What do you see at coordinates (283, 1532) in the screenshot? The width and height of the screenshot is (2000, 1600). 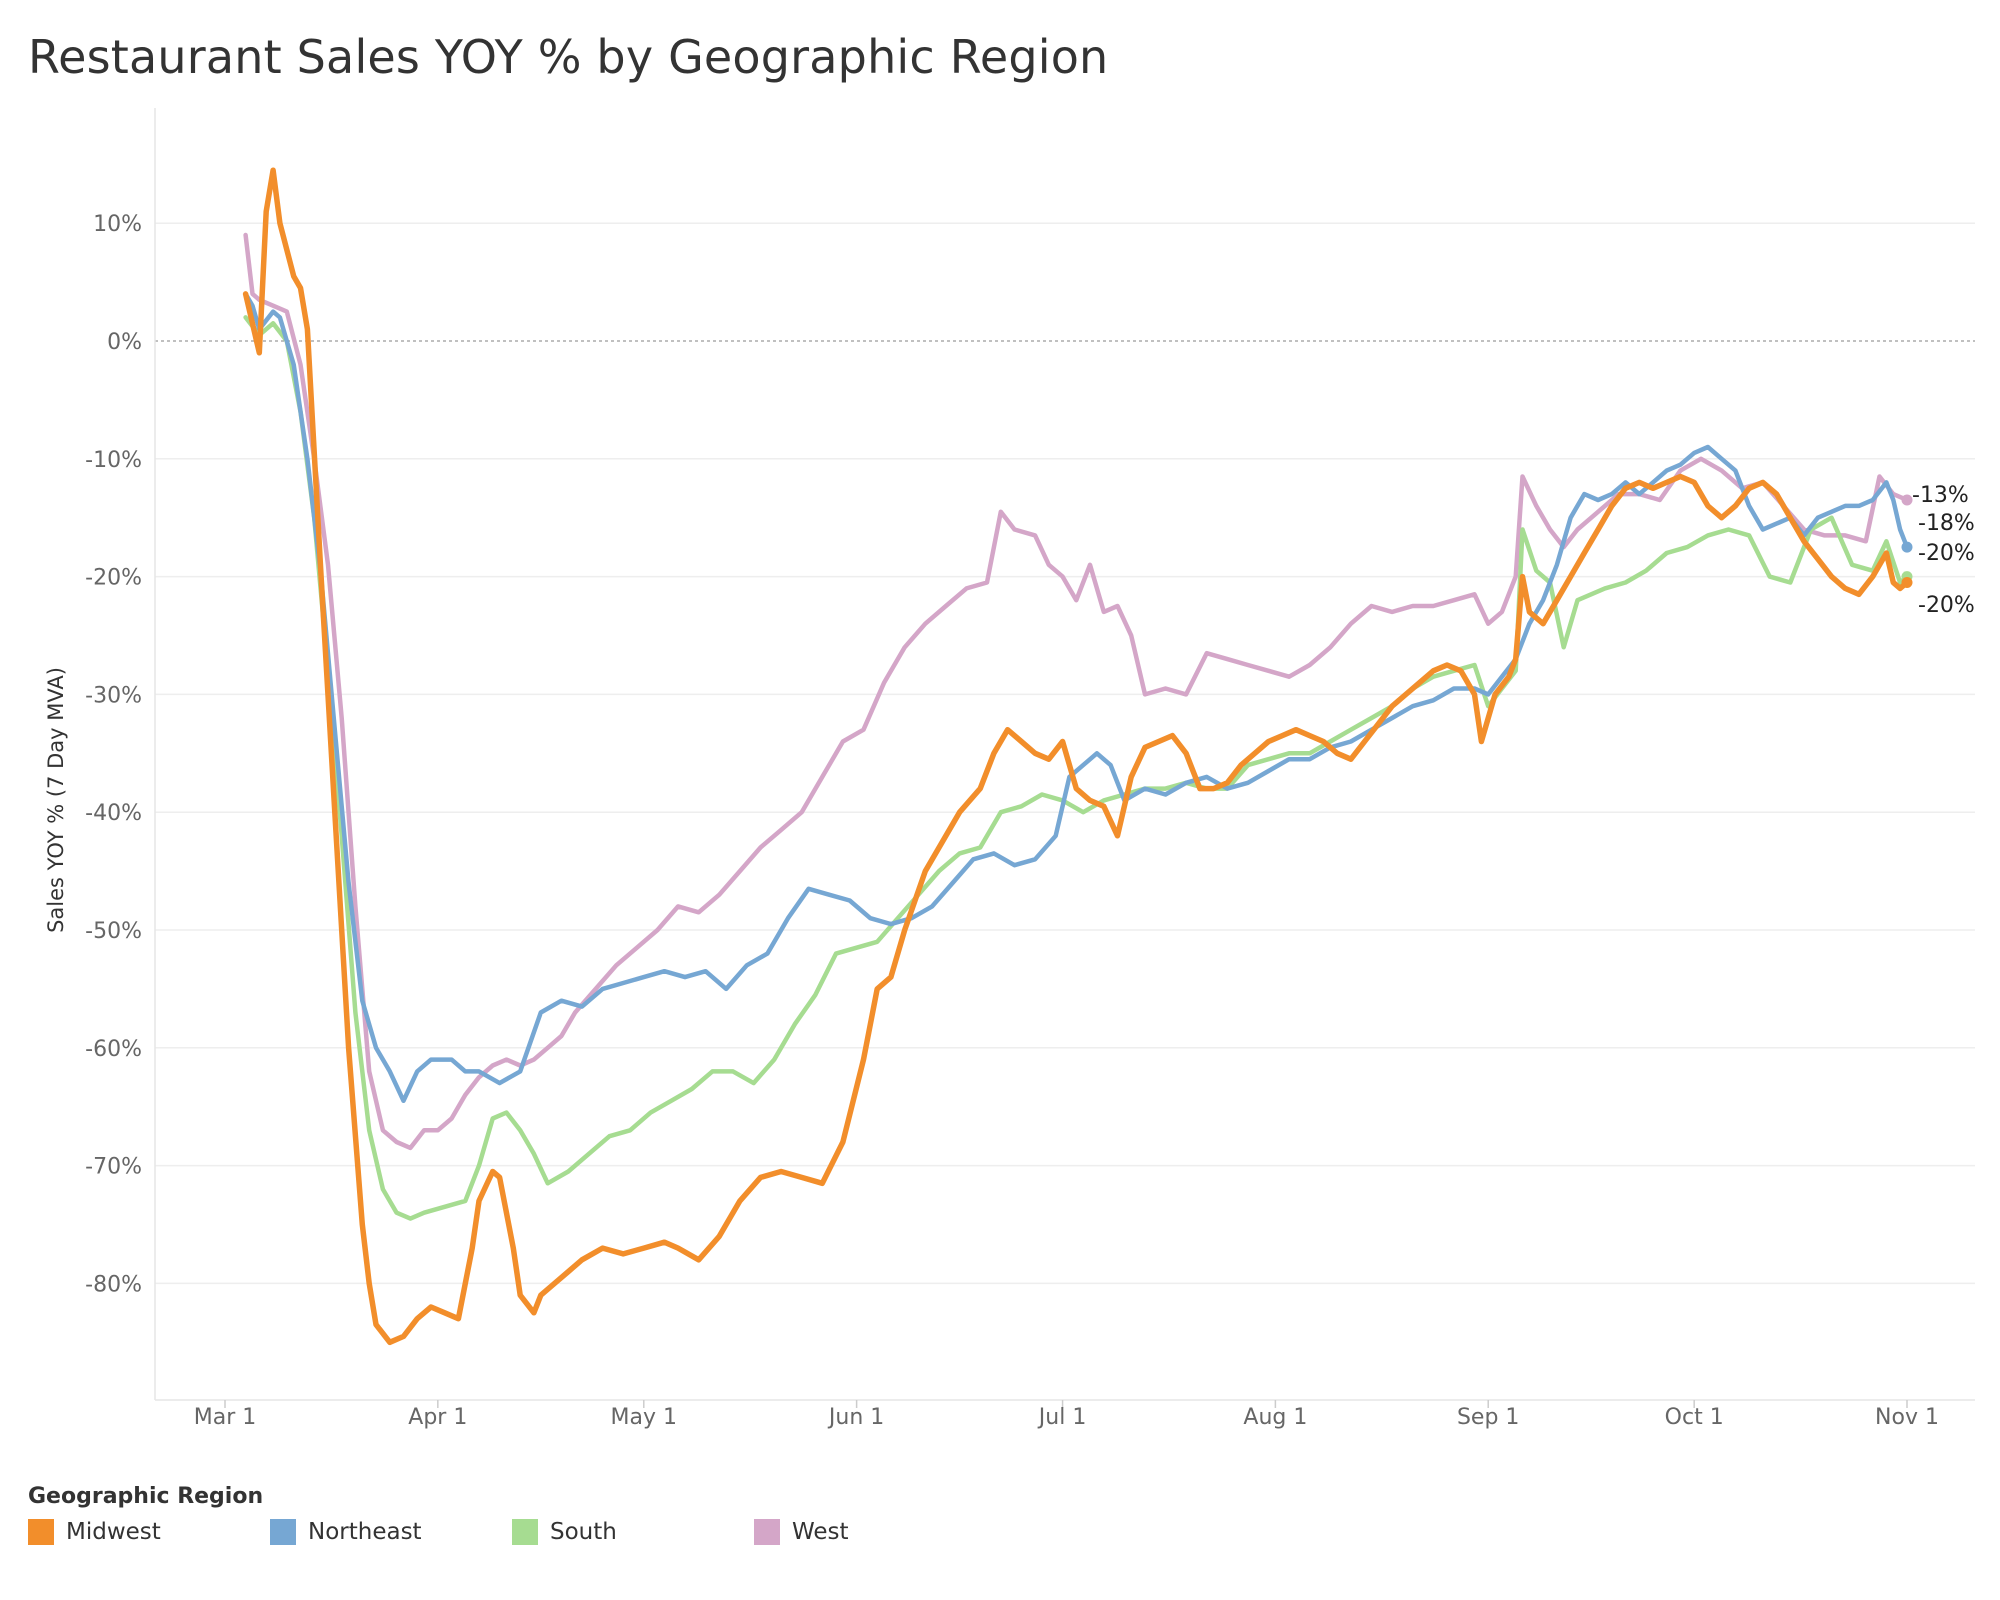 I see `northeast-swatch` at bounding box center [283, 1532].